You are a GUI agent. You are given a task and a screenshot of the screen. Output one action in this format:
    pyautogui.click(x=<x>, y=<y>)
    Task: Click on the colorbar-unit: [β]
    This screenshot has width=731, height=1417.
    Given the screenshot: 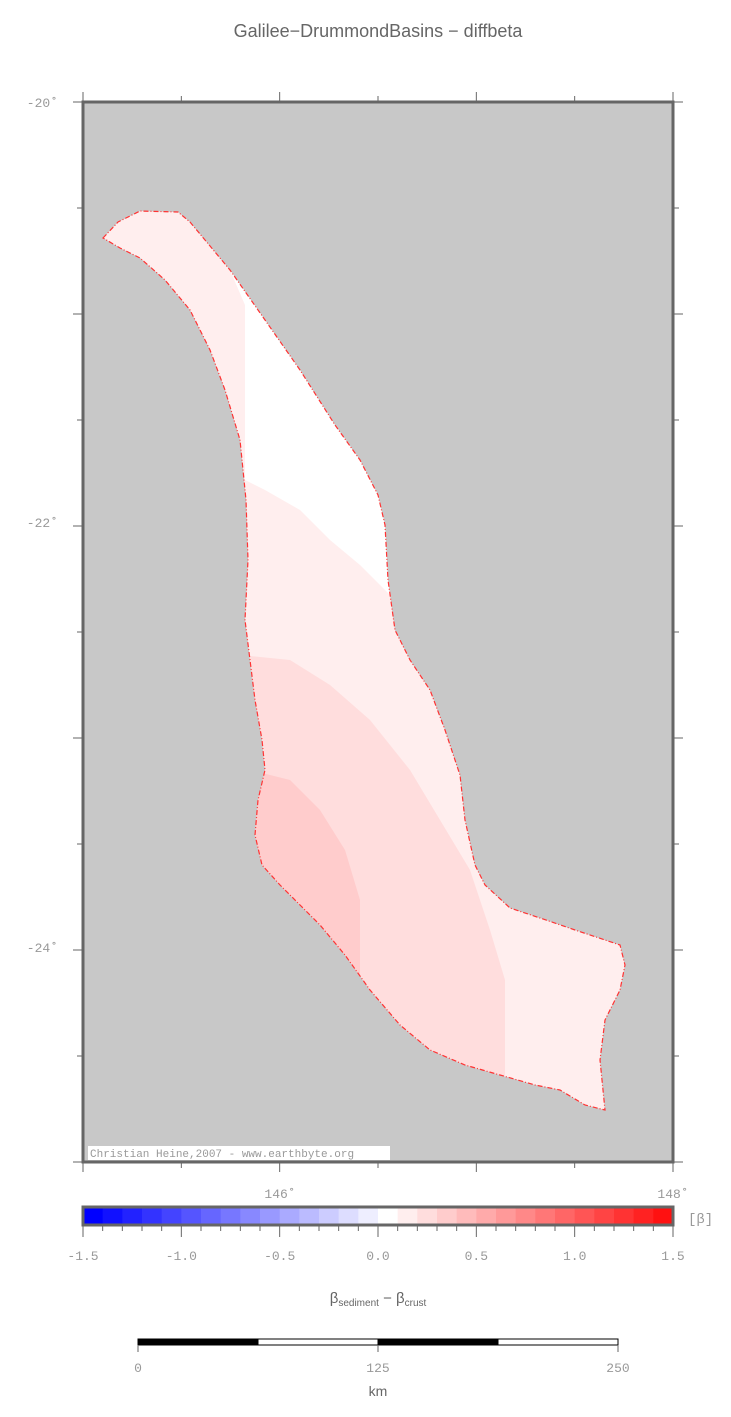 What is the action you would take?
    pyautogui.click(x=700, y=1220)
    